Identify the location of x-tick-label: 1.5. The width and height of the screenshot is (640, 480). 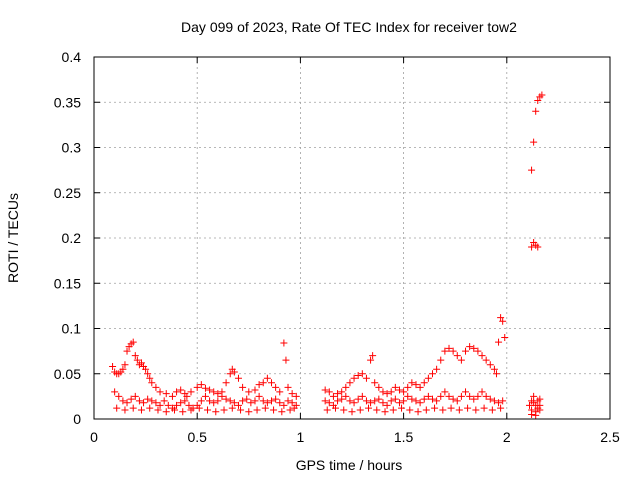
(404, 437).